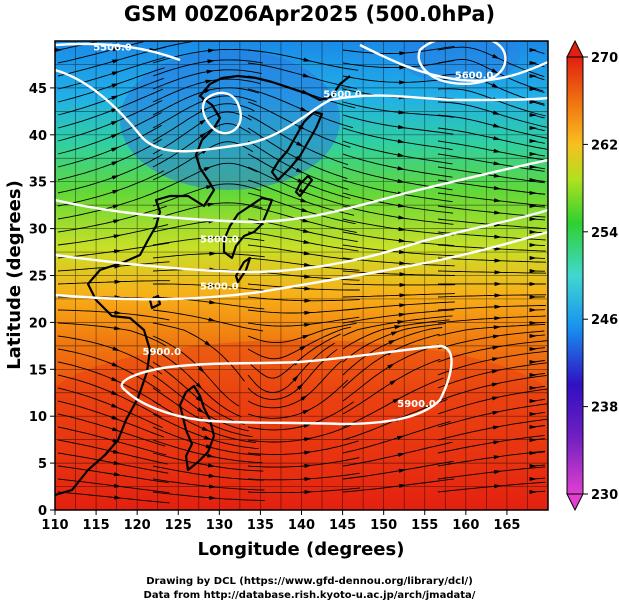 The height and width of the screenshot is (605, 619). I want to click on colorbar-tick-label: 262, so click(604, 145).